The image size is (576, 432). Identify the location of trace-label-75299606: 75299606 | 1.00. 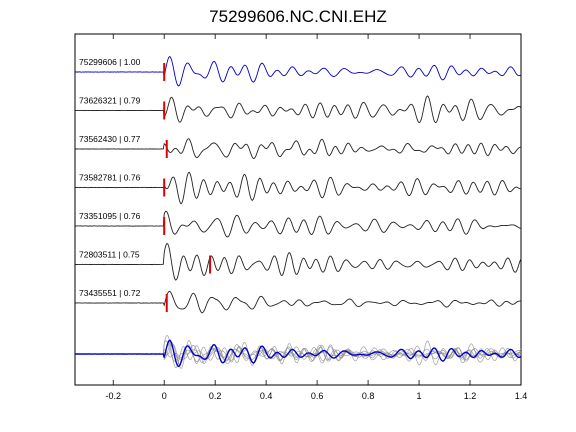
(110, 62).